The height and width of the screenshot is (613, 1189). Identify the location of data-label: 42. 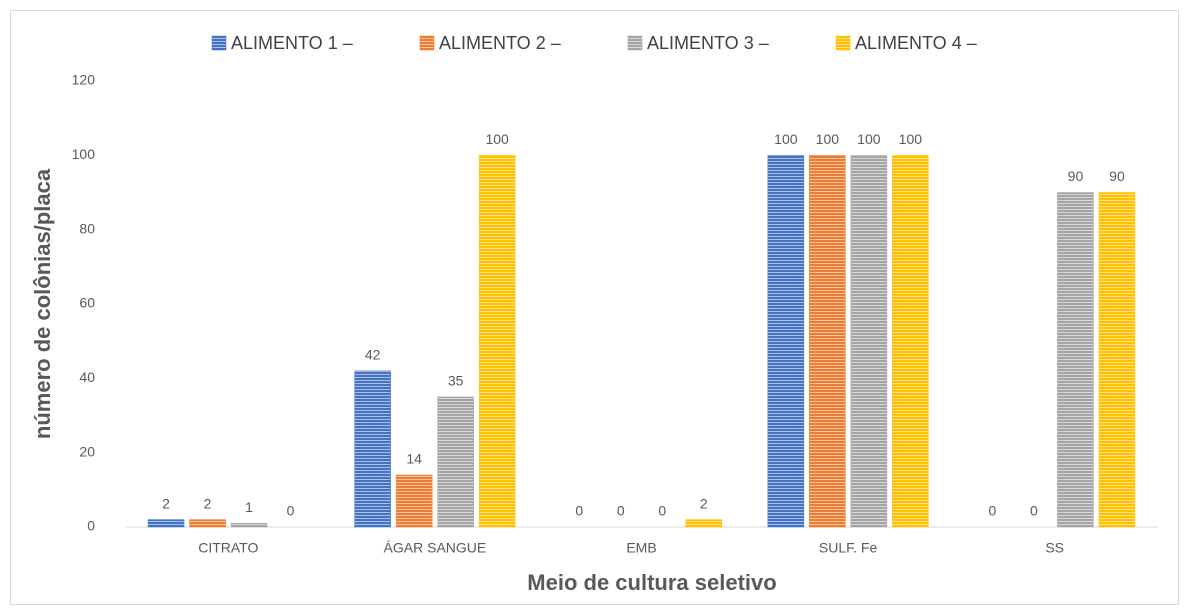
(373, 355).